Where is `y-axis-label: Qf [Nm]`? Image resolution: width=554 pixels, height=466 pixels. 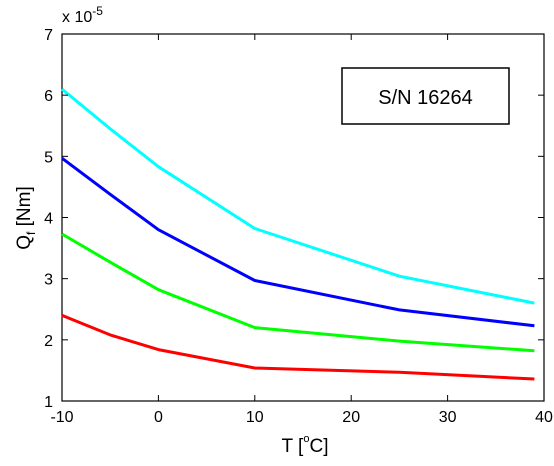 y-axis-label: Qf [Nm] is located at coordinates (26, 218).